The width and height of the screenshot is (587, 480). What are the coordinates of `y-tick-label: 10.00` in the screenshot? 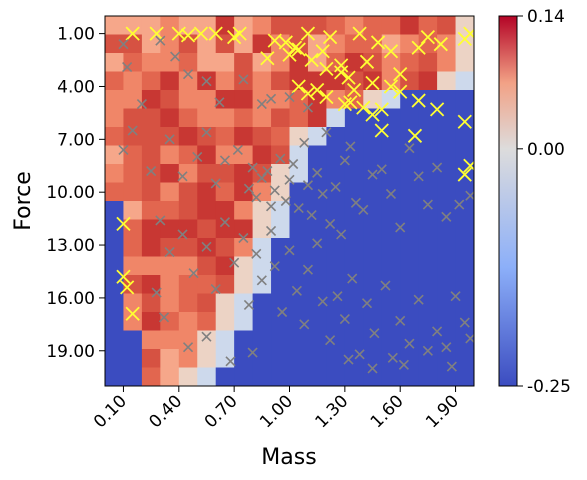 It's located at (70, 193).